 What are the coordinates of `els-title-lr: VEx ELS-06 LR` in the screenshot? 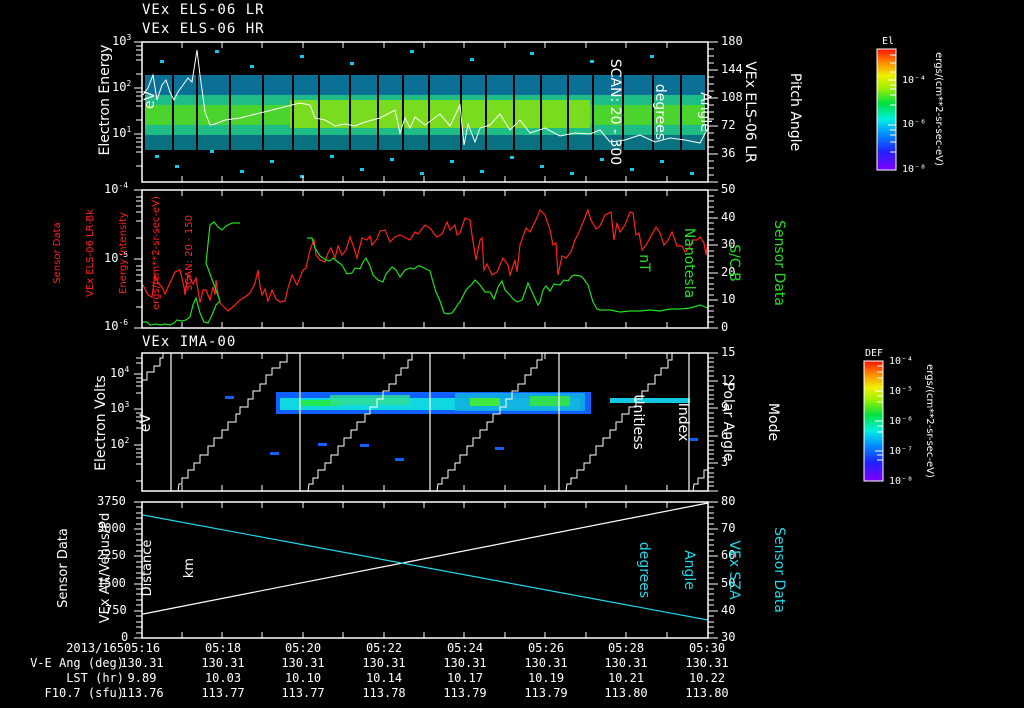 It's located at (203, 10).